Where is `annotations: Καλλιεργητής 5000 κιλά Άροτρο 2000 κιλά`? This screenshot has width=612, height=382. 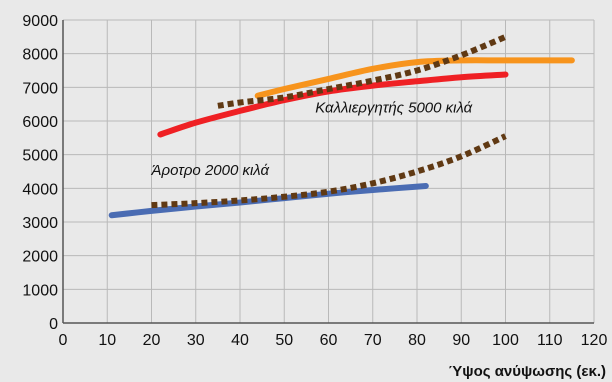
annotations: Καλλιεργητής 5000 κιλά Άροτρο 2000 κιλά is located at coordinates (312, 139).